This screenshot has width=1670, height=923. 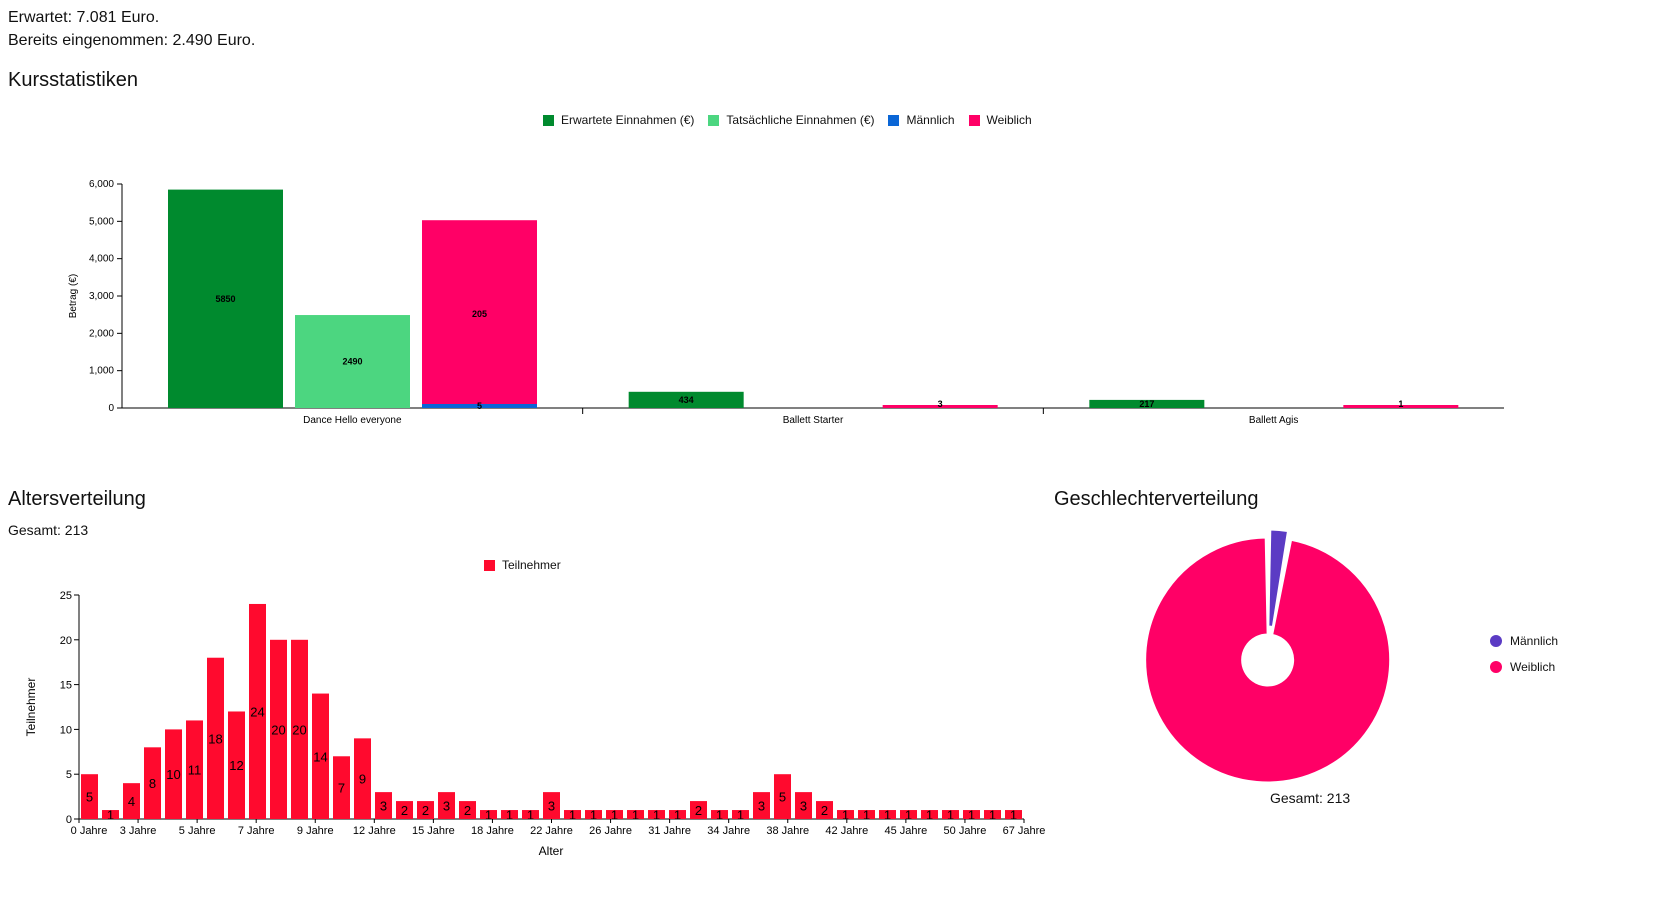 What do you see at coordinates (31, 707) in the screenshot?
I see `y-axis-label: Teilnehmer` at bounding box center [31, 707].